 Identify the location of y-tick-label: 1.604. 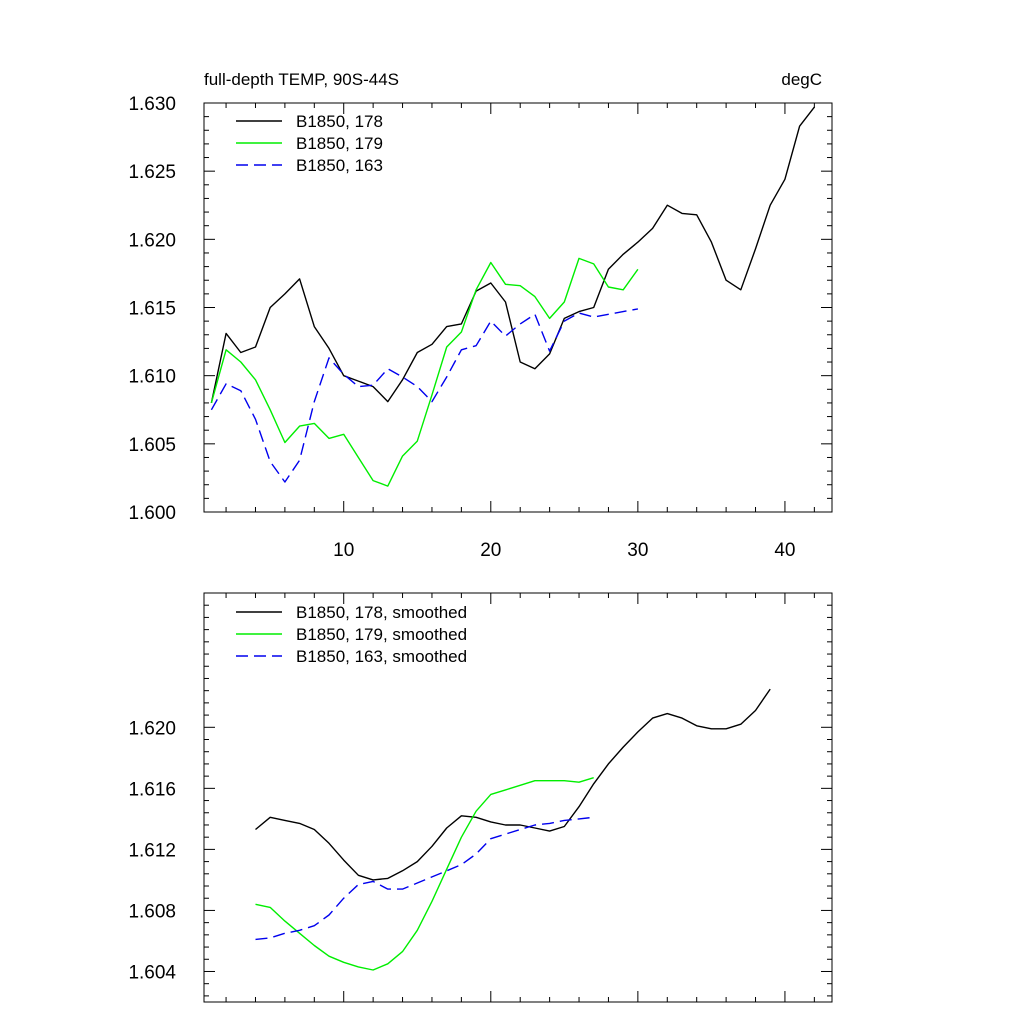
(152, 972).